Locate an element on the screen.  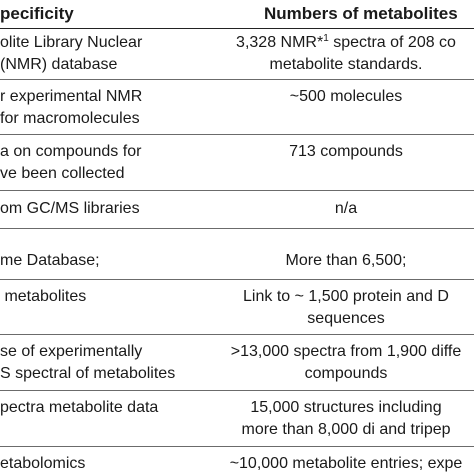
row-8-numbers-line-2: more than 8,000 di and tripep is located at coordinates (346, 429).